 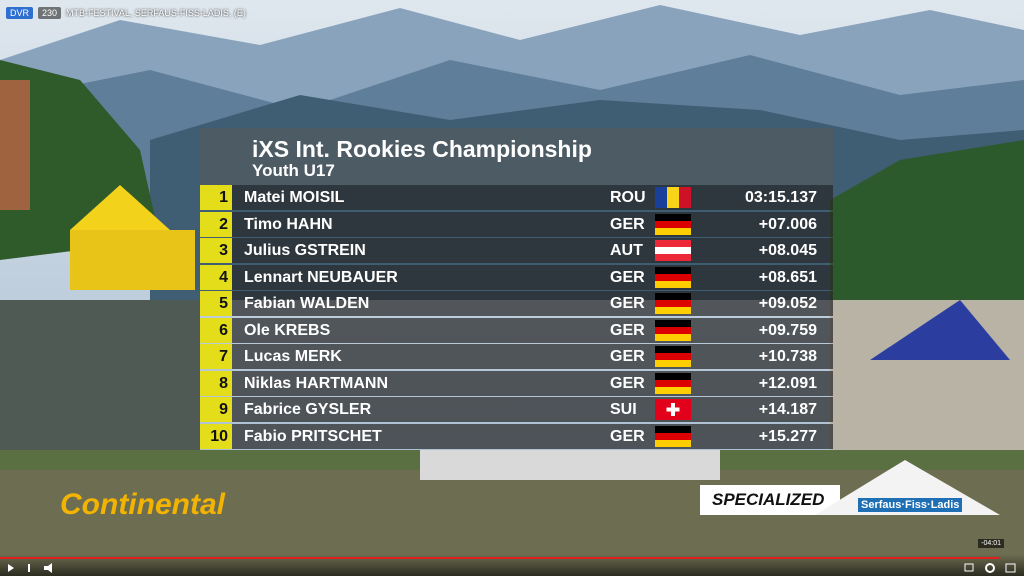 I want to click on result-time: +09.052, so click(x=787, y=303).